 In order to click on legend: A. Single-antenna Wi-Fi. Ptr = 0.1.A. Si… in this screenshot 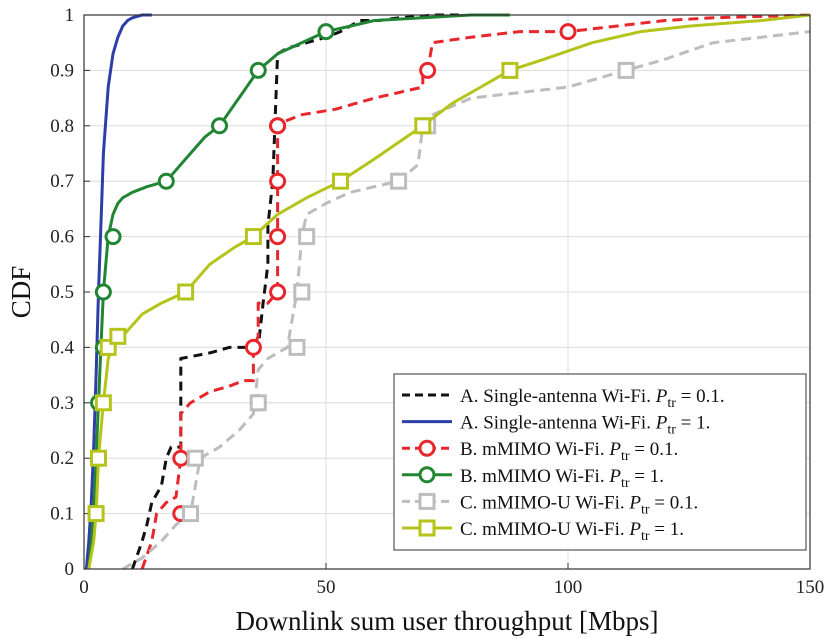, I will do `click(600, 462)`.